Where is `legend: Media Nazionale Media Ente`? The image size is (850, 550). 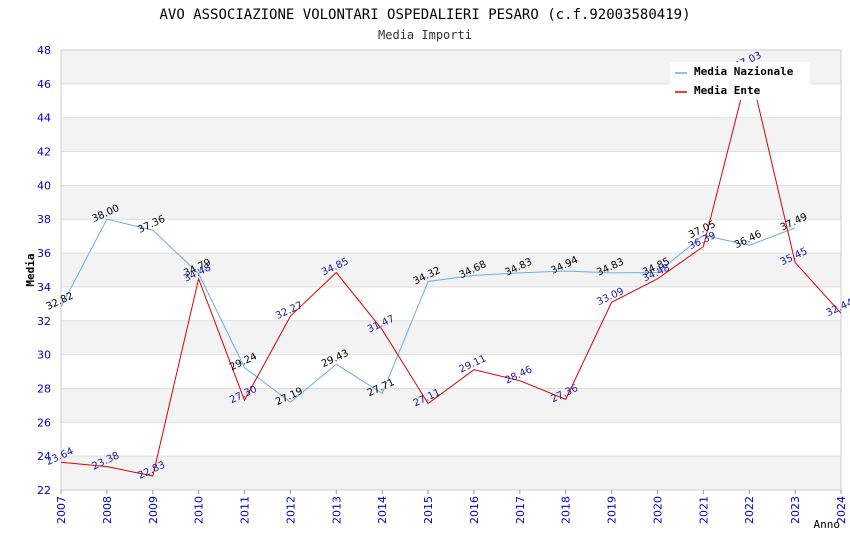
legend: Media Nazionale Media Ente is located at coordinates (740, 81).